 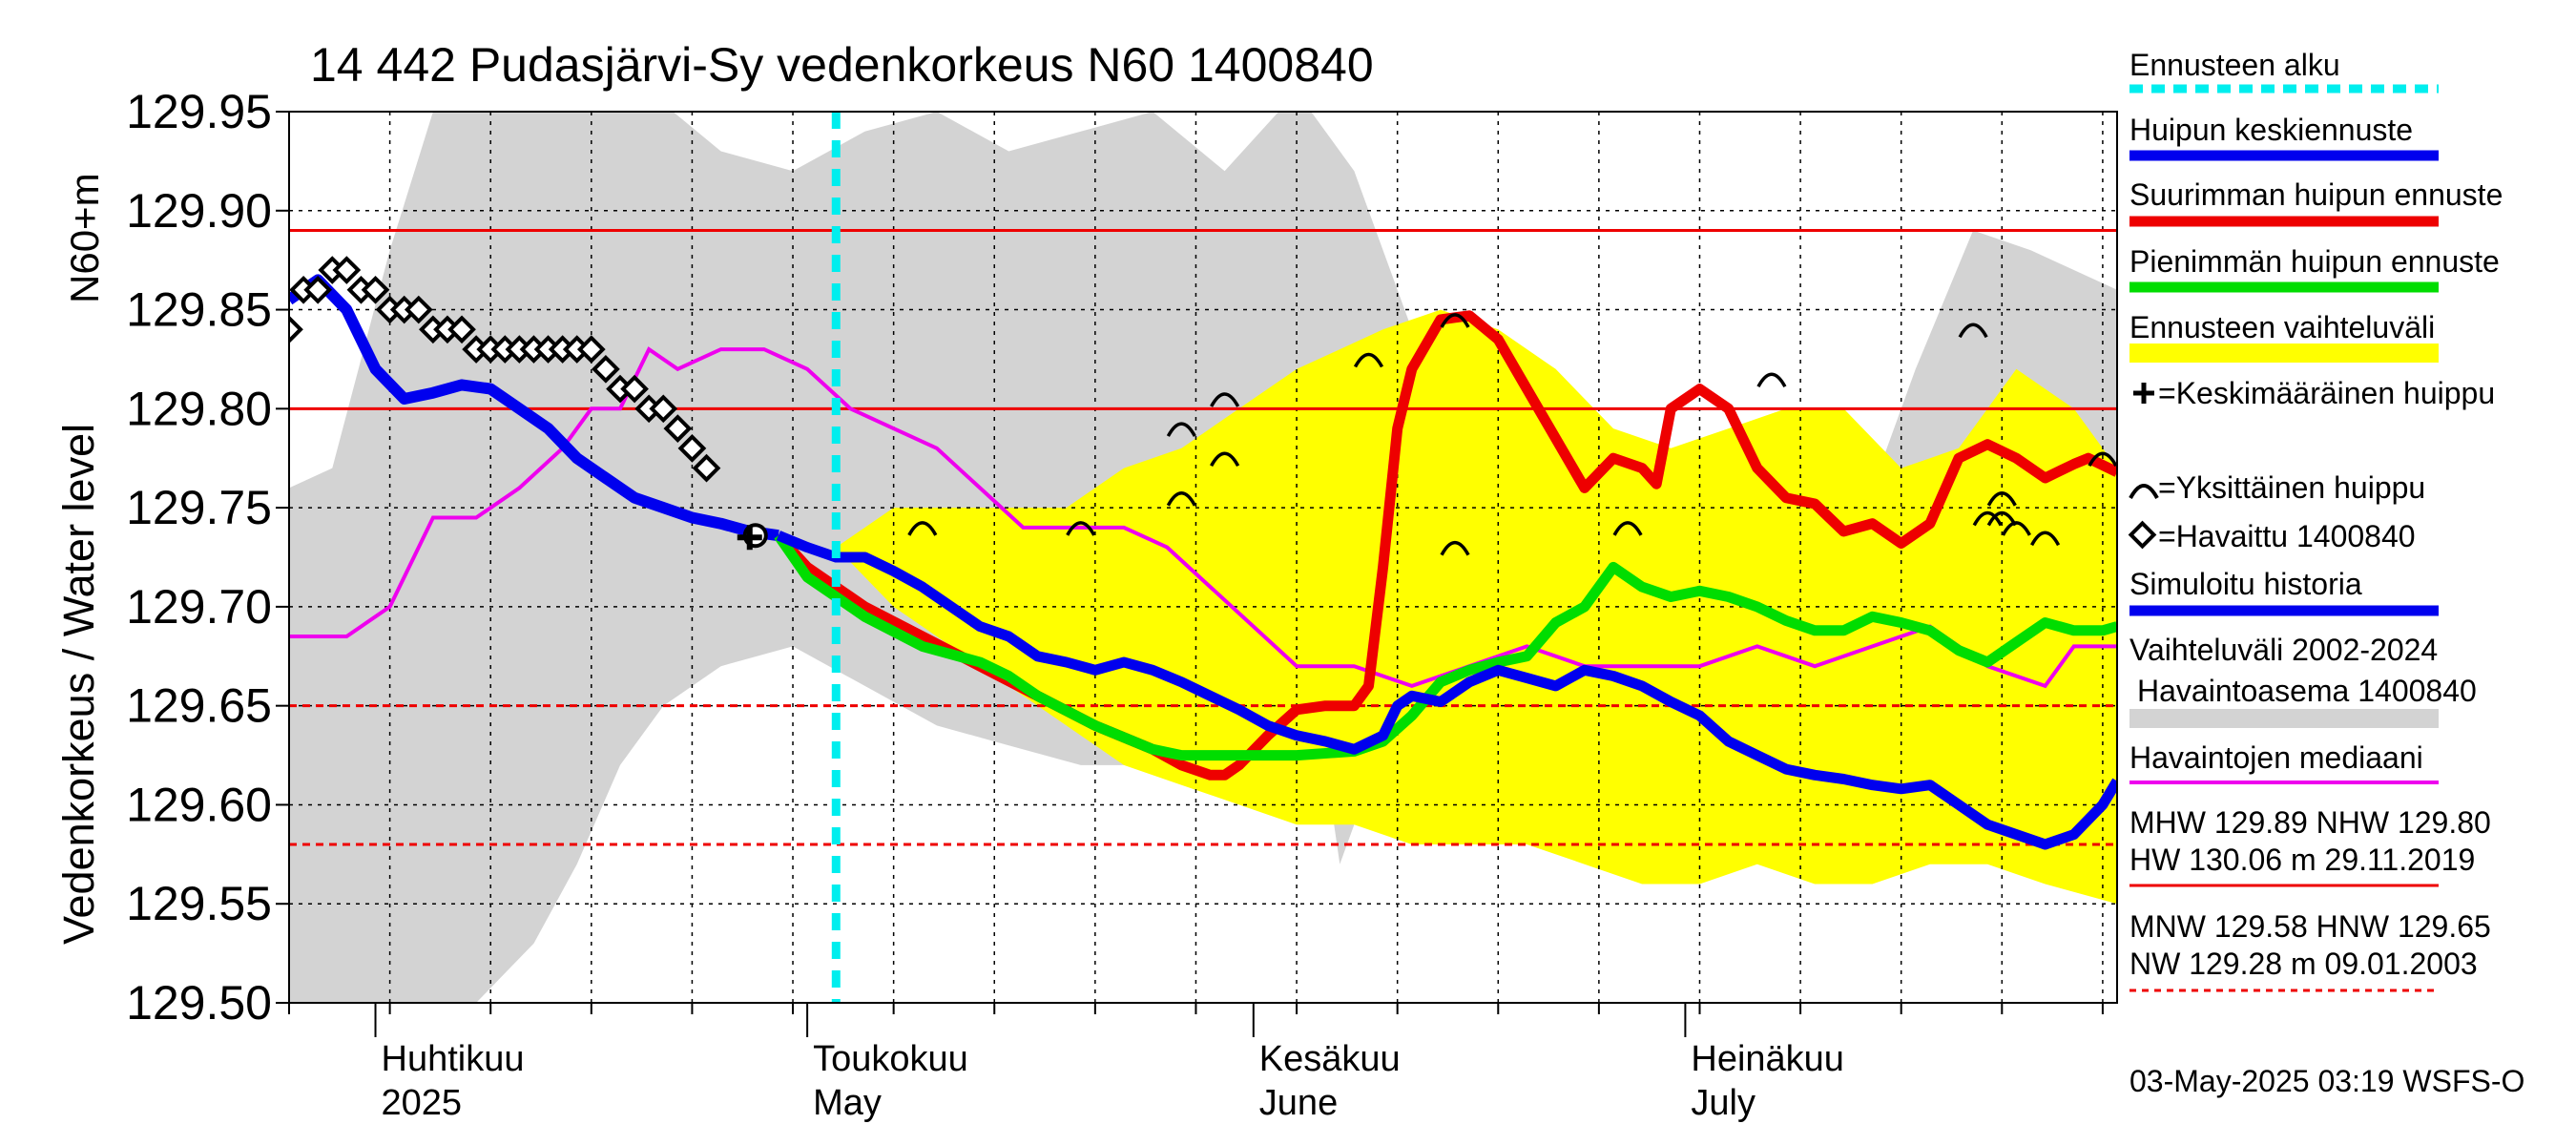 I want to click on legend-simulated: Simuloitu historia, so click(x=2245, y=584).